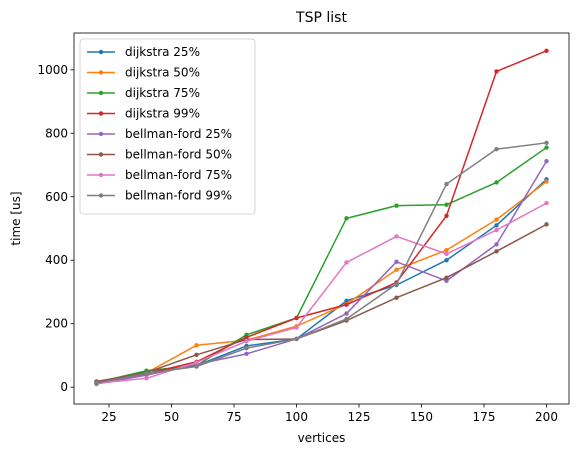  I want to click on legend-label: bellman-ford 99%, so click(178, 196).